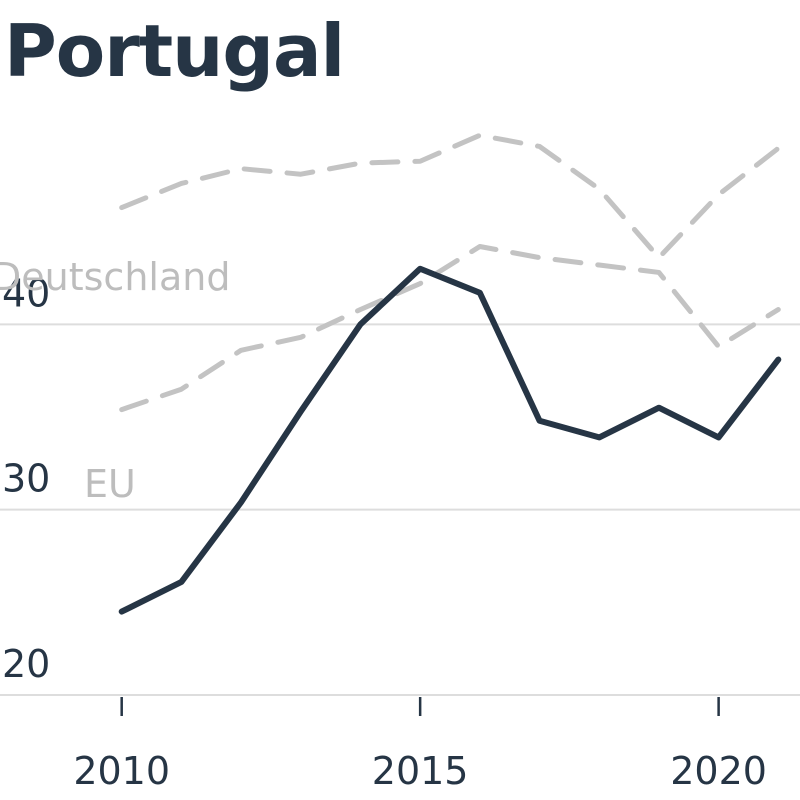 The height and width of the screenshot is (800, 800). Describe the element at coordinates (450, 196) in the screenshot. I see `series-line-deutschland` at that location.